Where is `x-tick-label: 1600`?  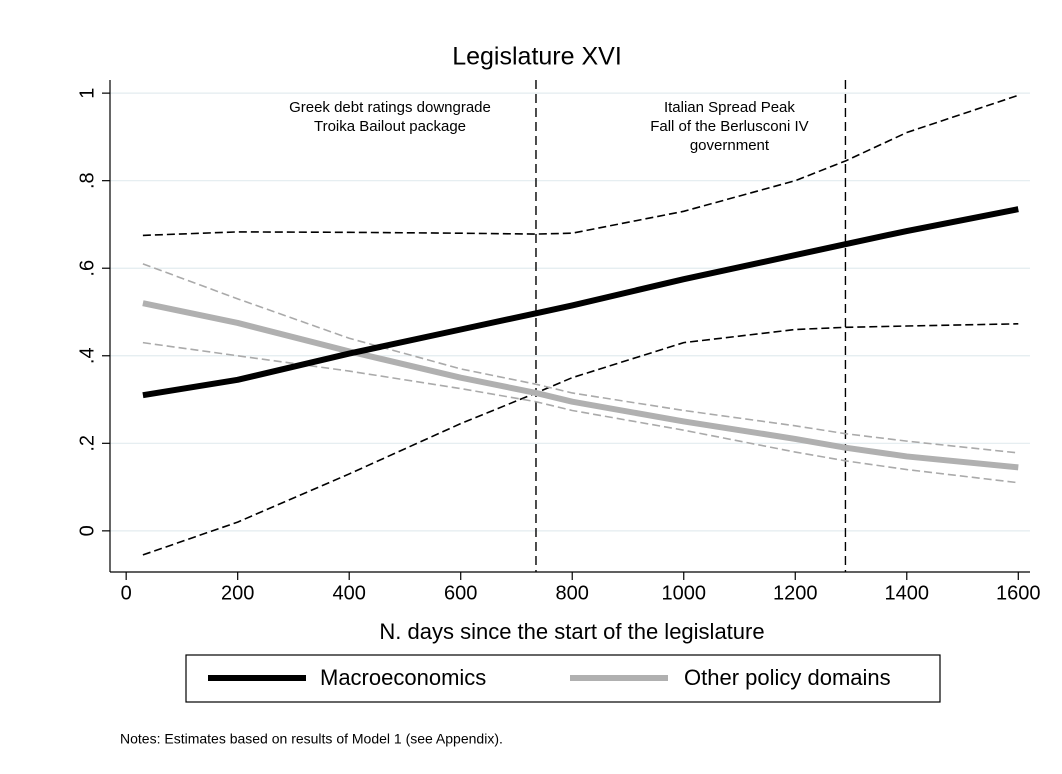
x-tick-label: 1600 is located at coordinates (1018, 593).